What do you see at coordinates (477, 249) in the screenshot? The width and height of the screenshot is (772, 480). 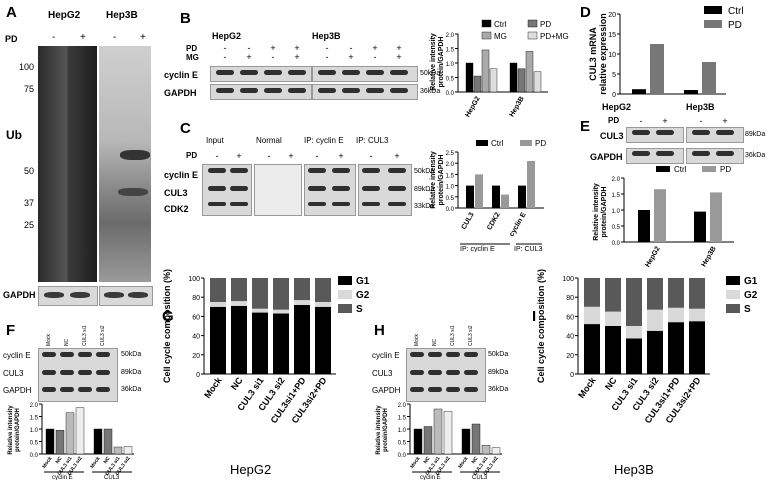 I see `group-label: IP: cyclin E` at bounding box center [477, 249].